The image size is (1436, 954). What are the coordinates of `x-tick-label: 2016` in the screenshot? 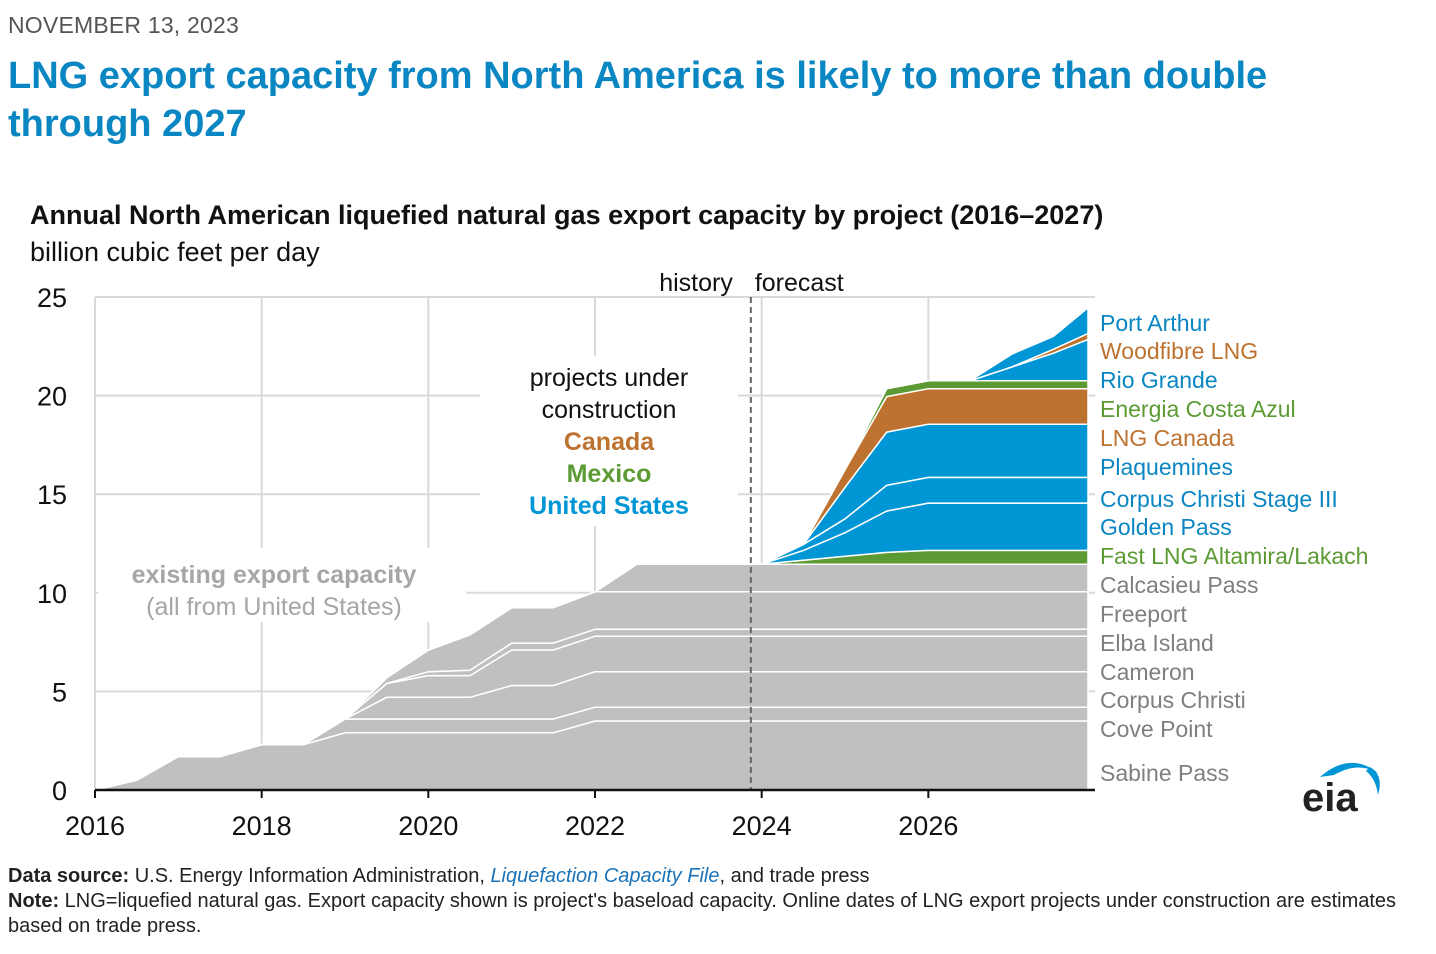 It's located at (95, 826).